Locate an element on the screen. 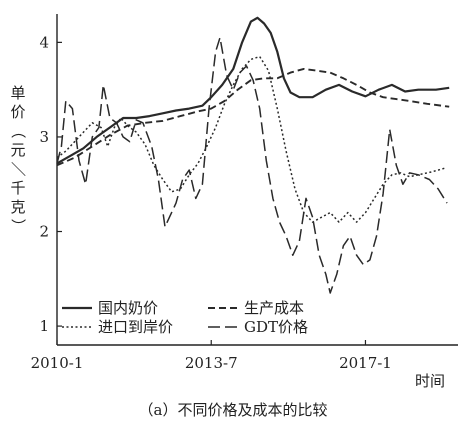 This screenshot has width=467, height=427. legend-label: GDT价格 is located at coordinates (276, 327).